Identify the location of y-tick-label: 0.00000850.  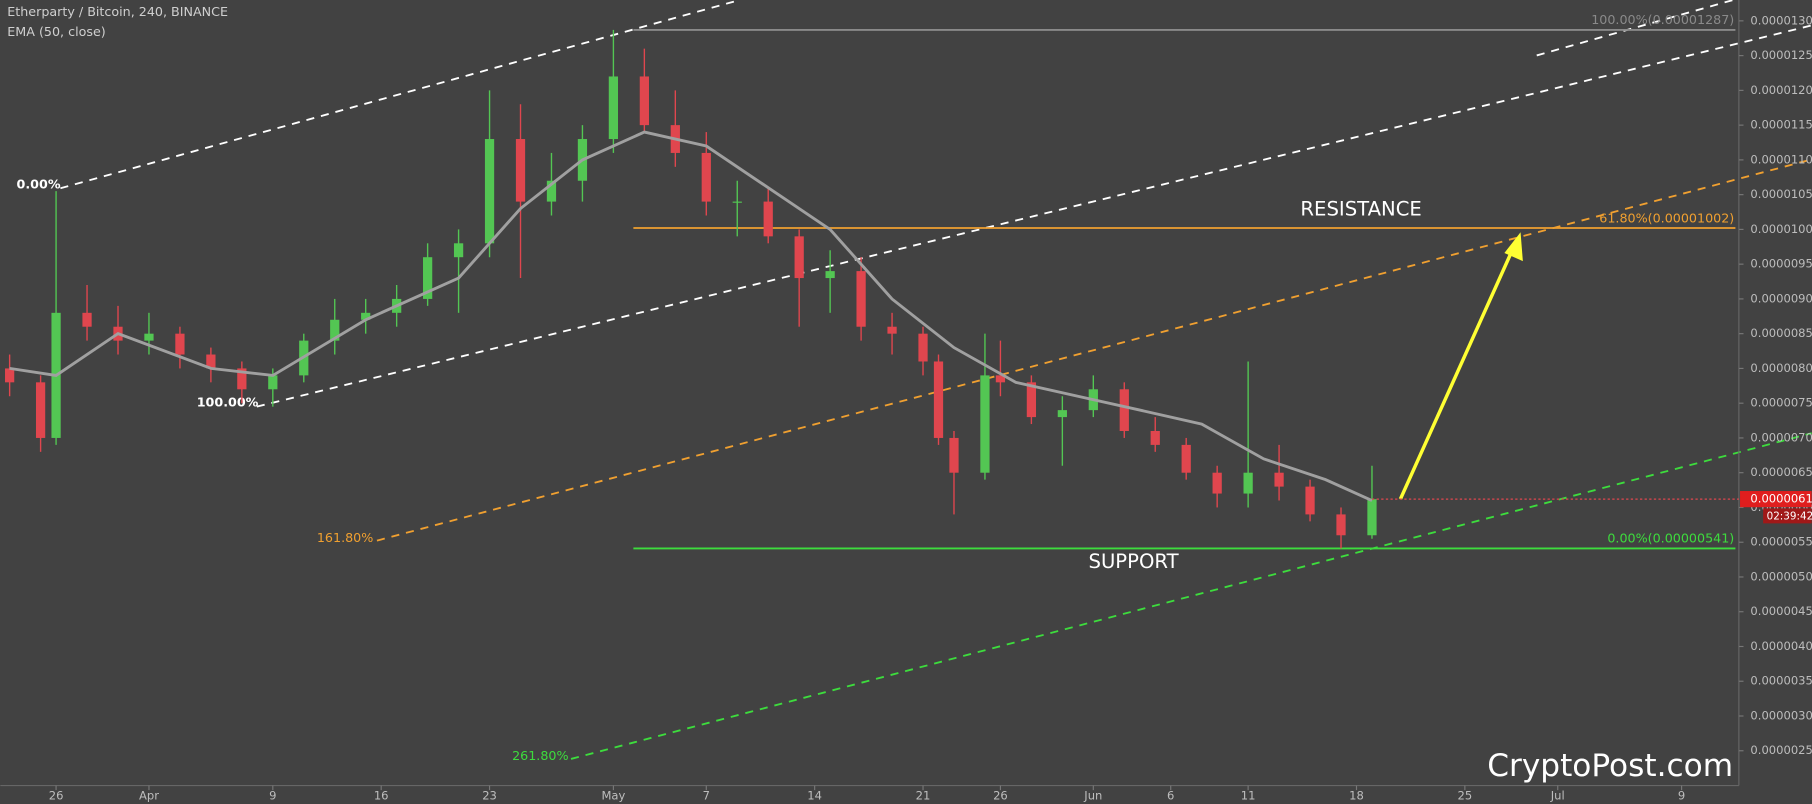
(1781, 333).